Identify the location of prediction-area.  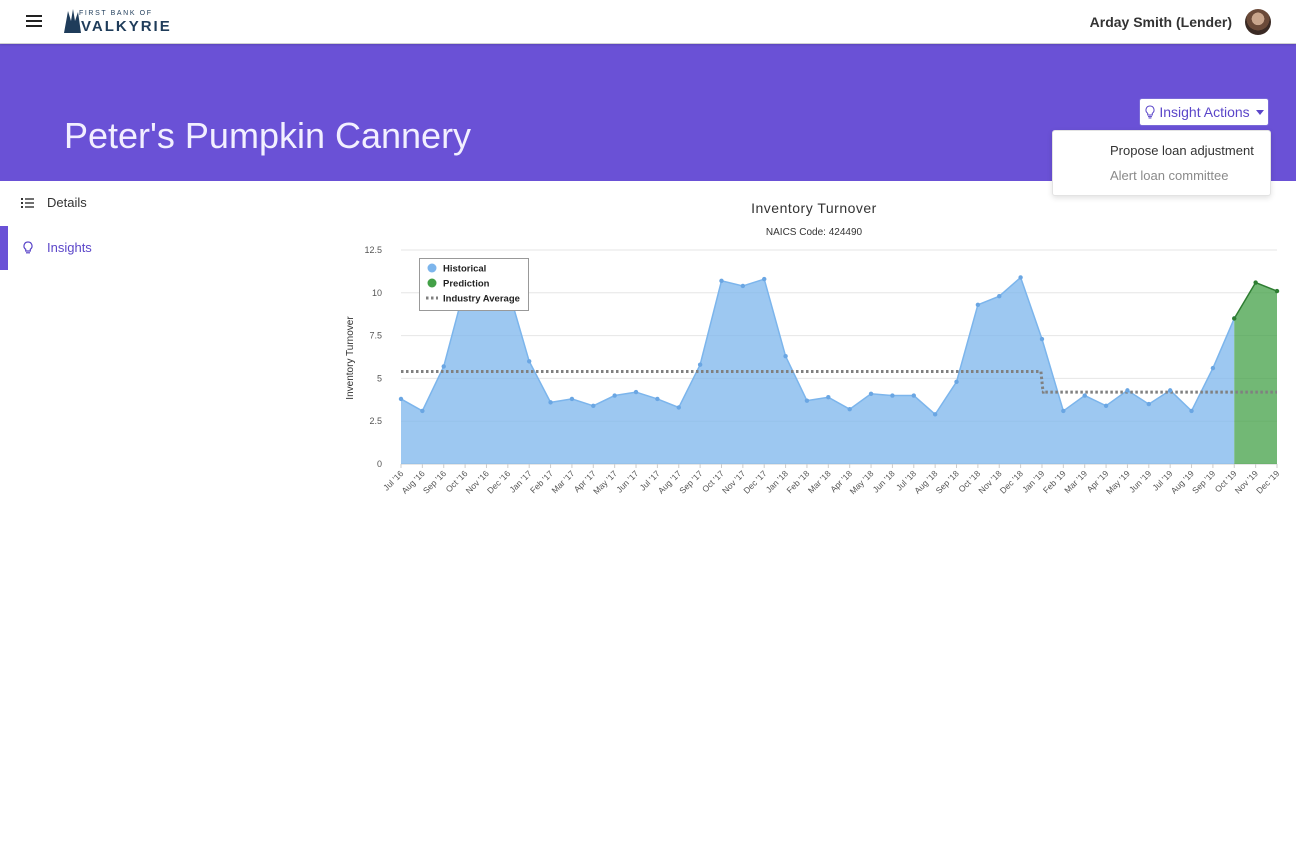
(1255, 373).